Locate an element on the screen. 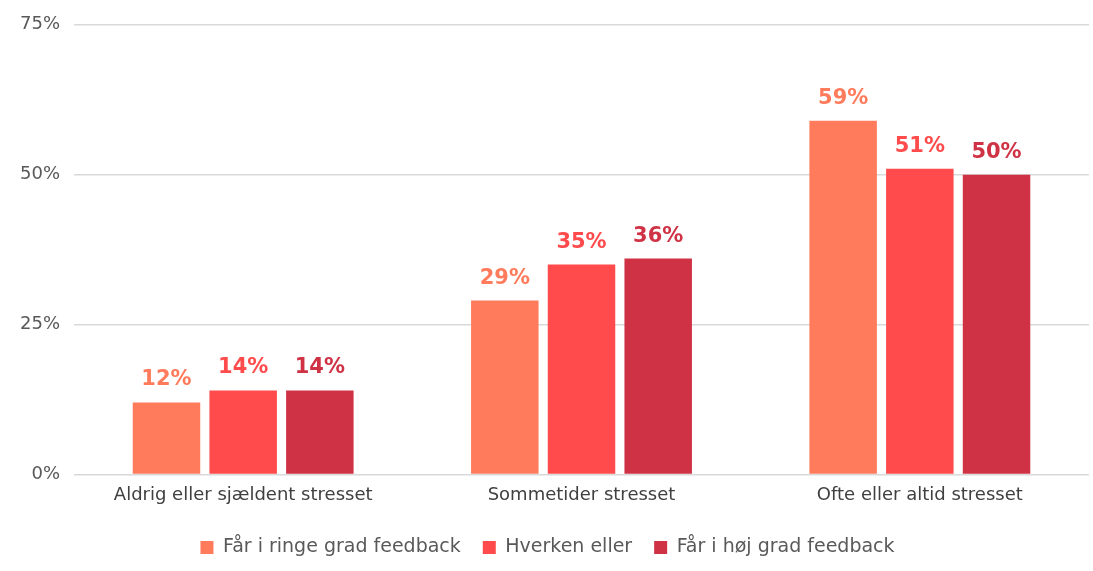 The height and width of the screenshot is (571, 1093). legend-label: Får i høj grad feedback is located at coordinates (785, 545).